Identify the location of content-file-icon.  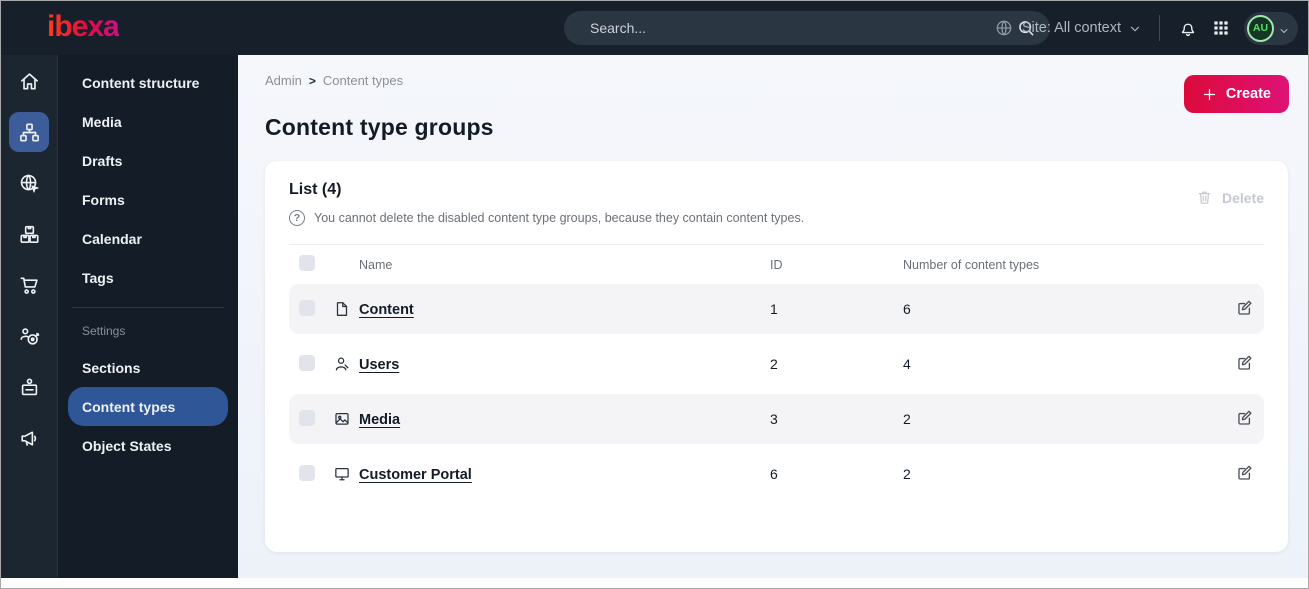
(342, 309).